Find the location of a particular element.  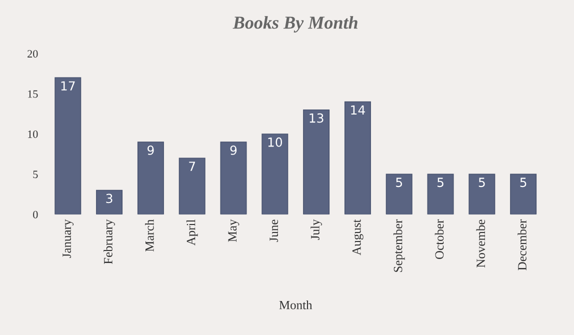

x-tick-label: May is located at coordinates (234, 230).